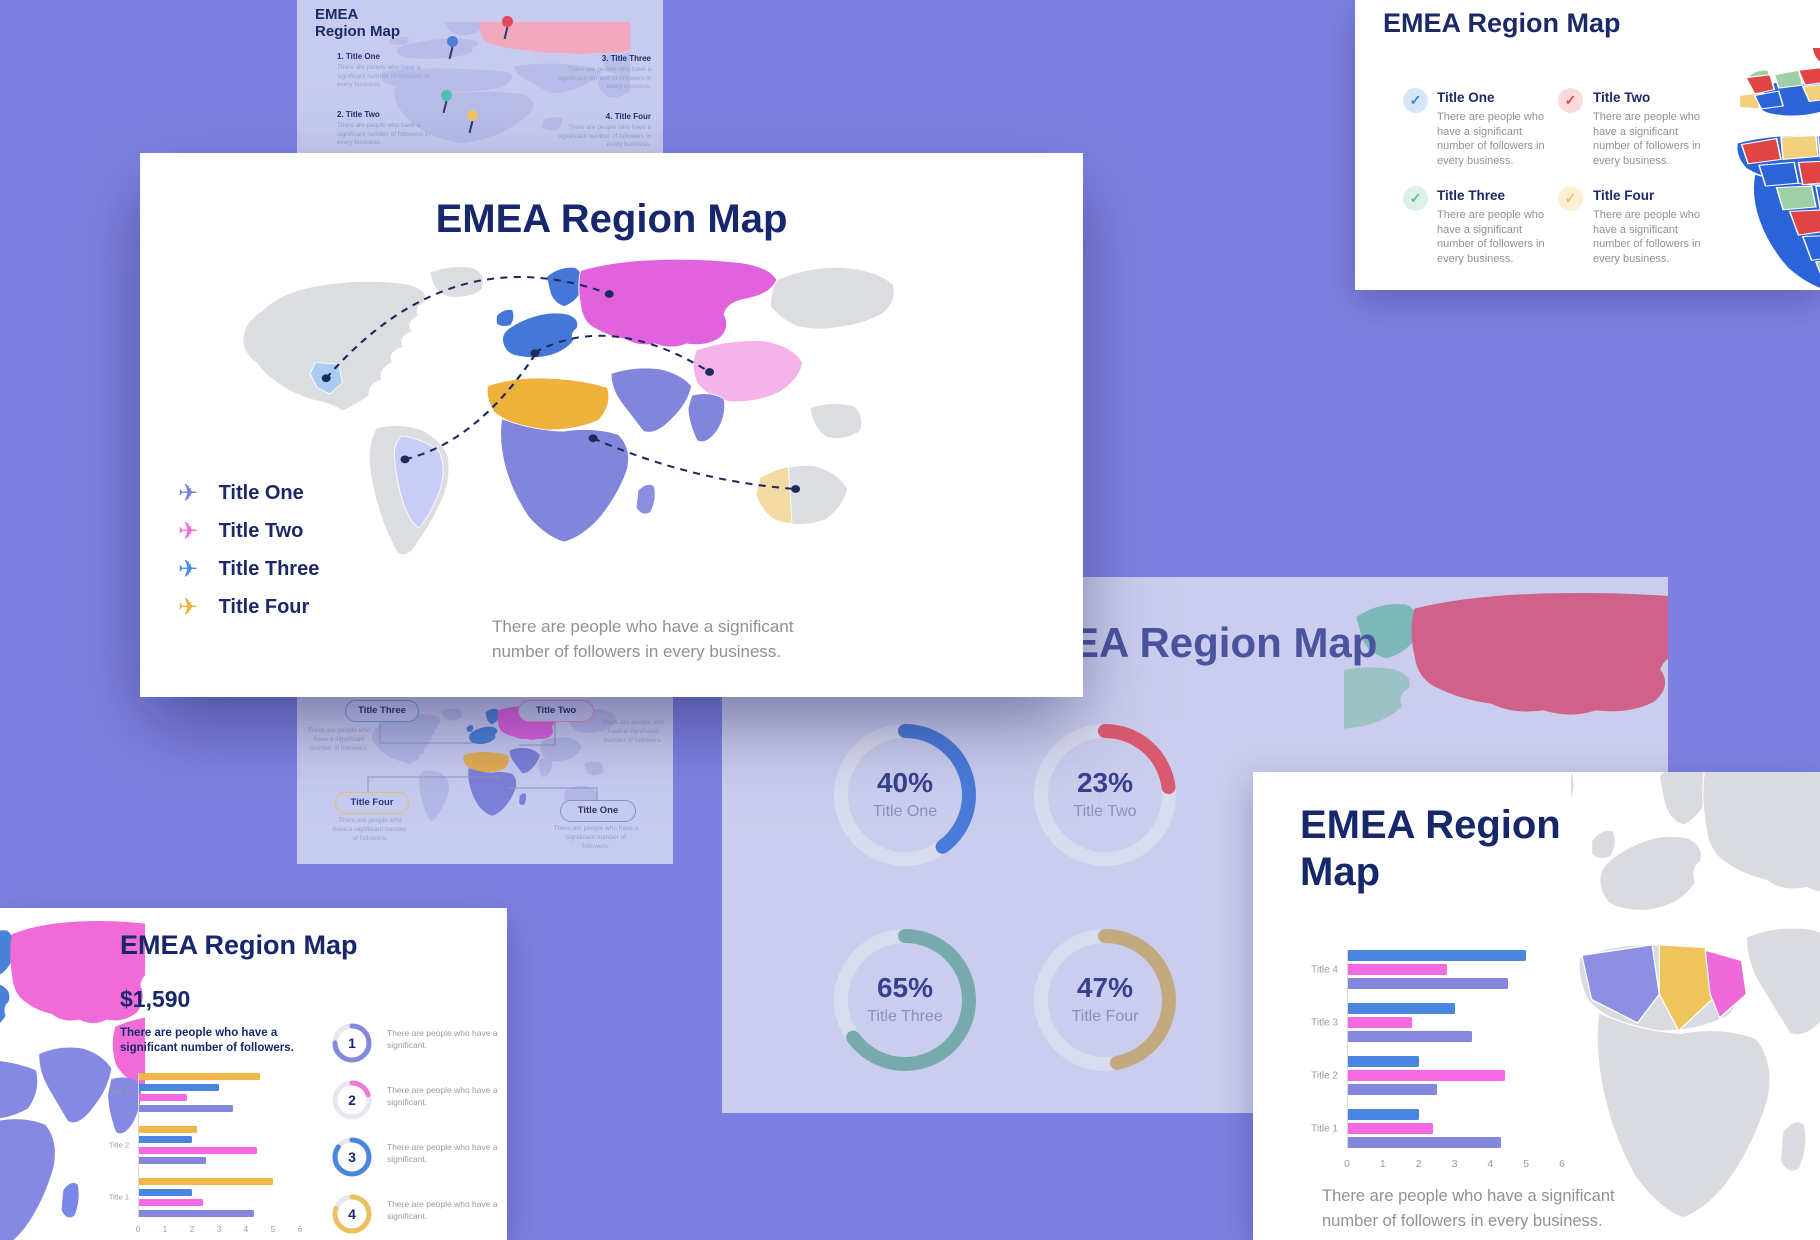  I want to click on donut-percent: 40%, so click(905, 782).